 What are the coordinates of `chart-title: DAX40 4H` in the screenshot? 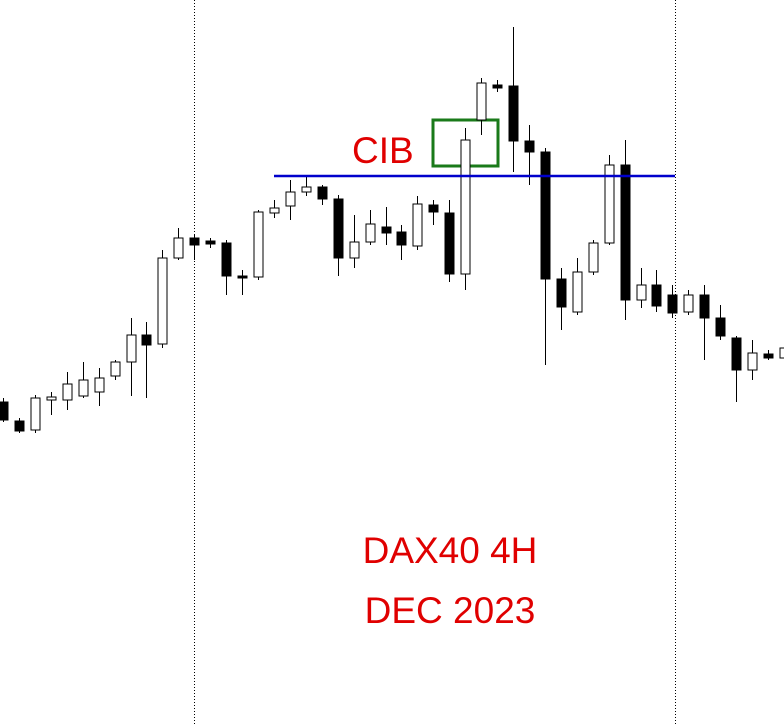 It's located at (450, 550).